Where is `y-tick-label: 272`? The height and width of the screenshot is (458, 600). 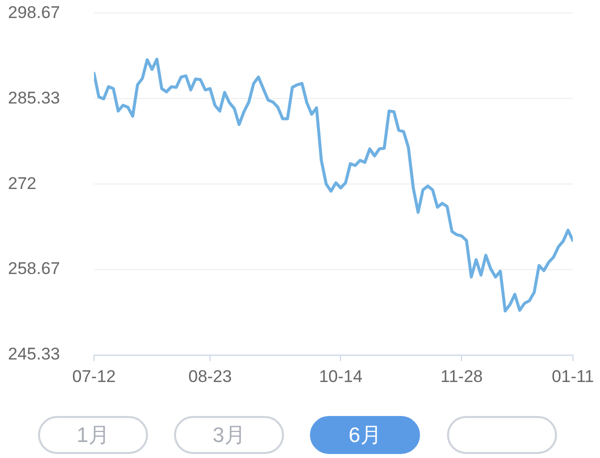
y-tick-label: 272 is located at coordinates (22, 183).